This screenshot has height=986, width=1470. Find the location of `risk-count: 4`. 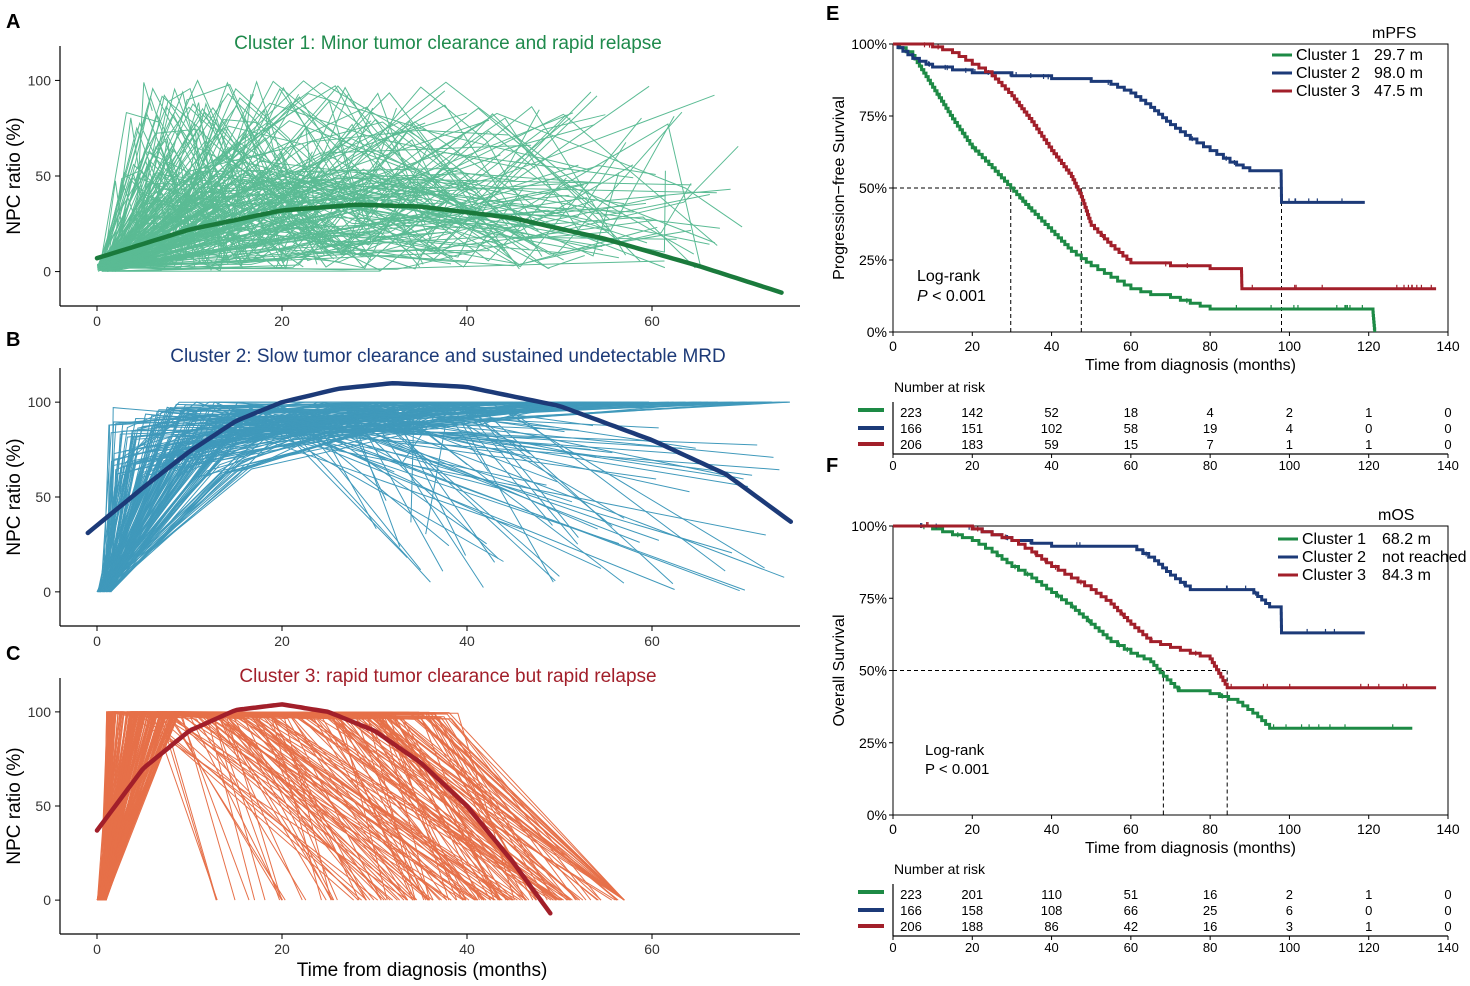

risk-count: 4 is located at coordinates (1289, 428).